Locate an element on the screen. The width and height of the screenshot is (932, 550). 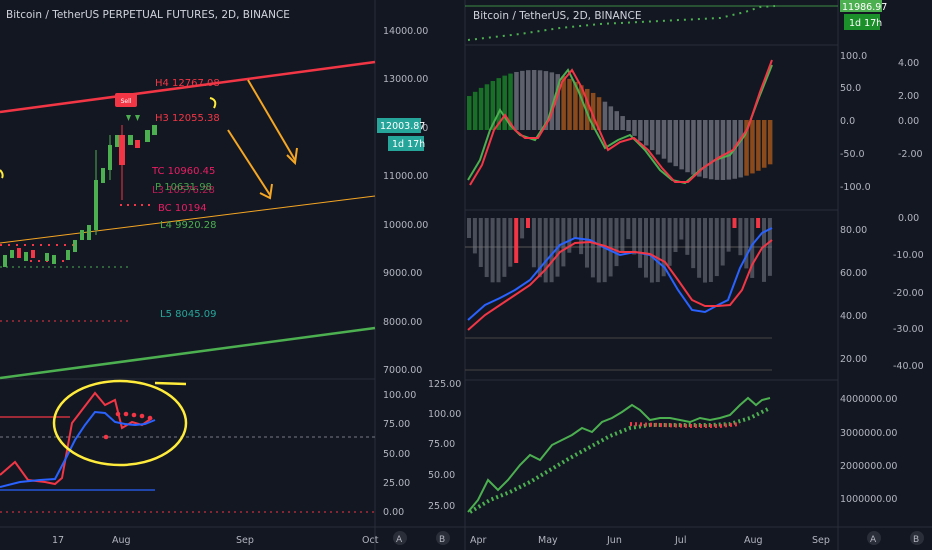
right-histogram-panel is located at coordinates (620, 122).